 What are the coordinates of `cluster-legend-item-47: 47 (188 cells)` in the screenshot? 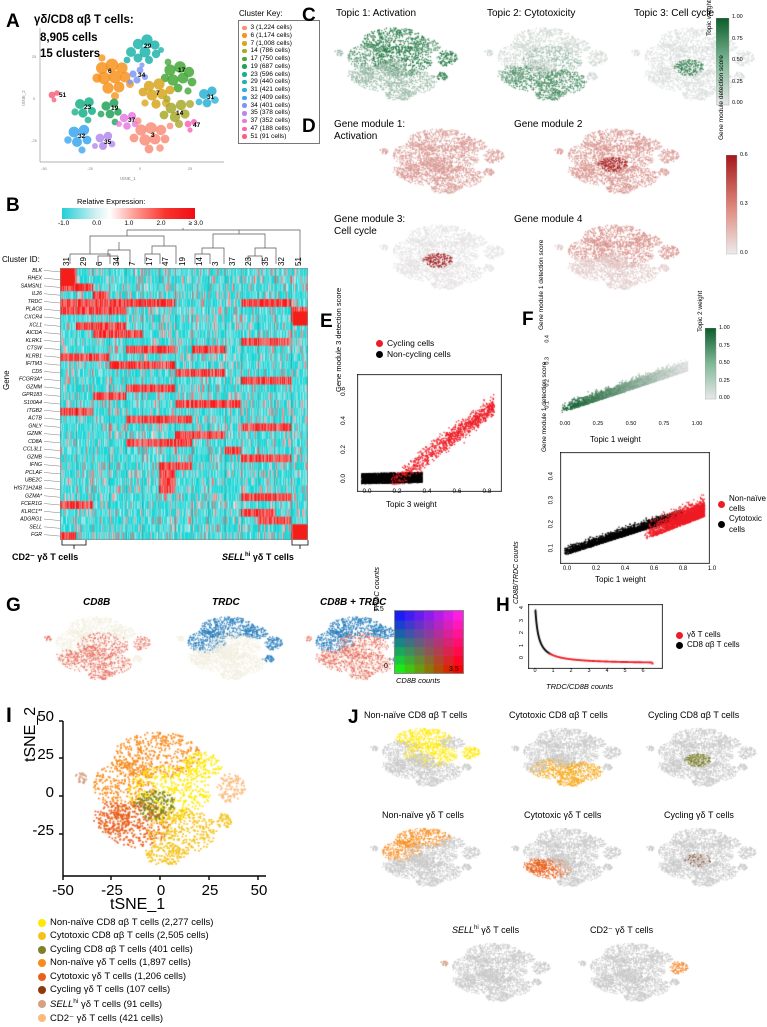 It's located at (279, 129).